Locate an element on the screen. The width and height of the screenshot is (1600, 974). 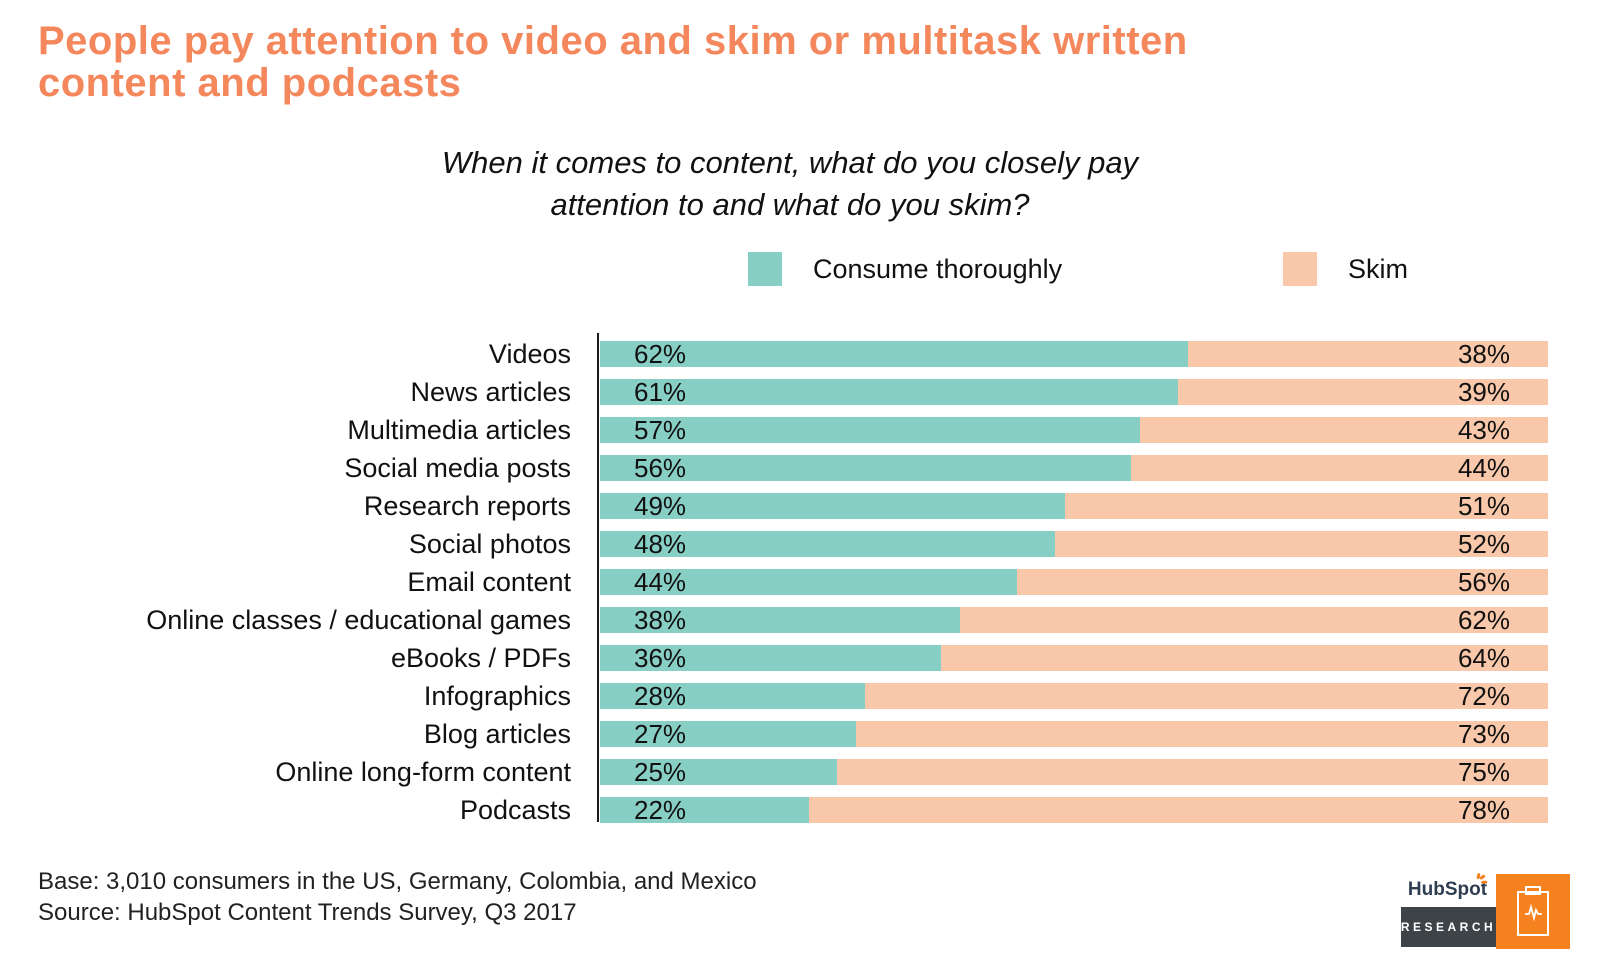
skim-bar-segment: 56% is located at coordinates (1282, 582).